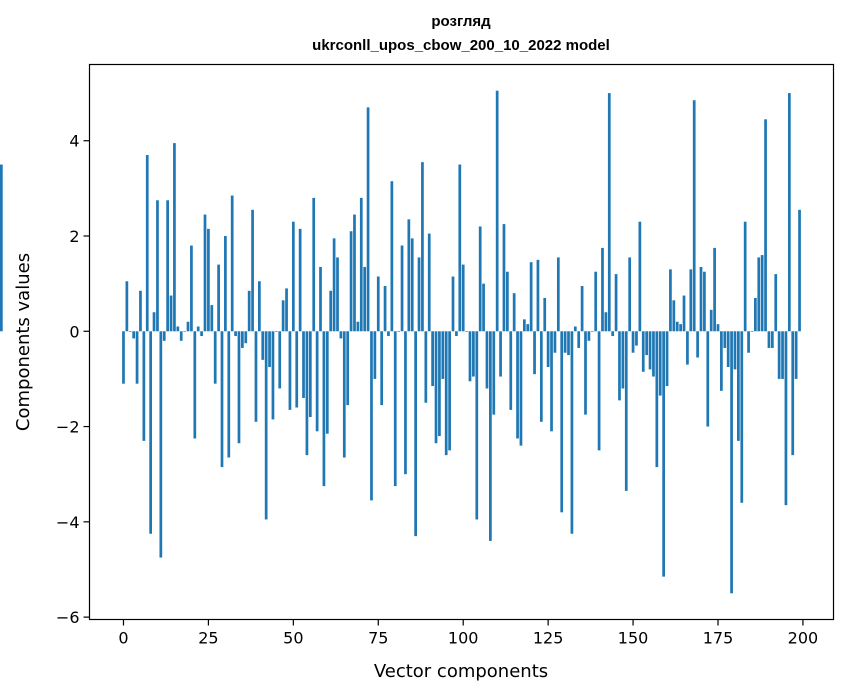 Image resolution: width=847 pixels, height=696 pixels. I want to click on x-tick-label: 50, so click(293, 638).